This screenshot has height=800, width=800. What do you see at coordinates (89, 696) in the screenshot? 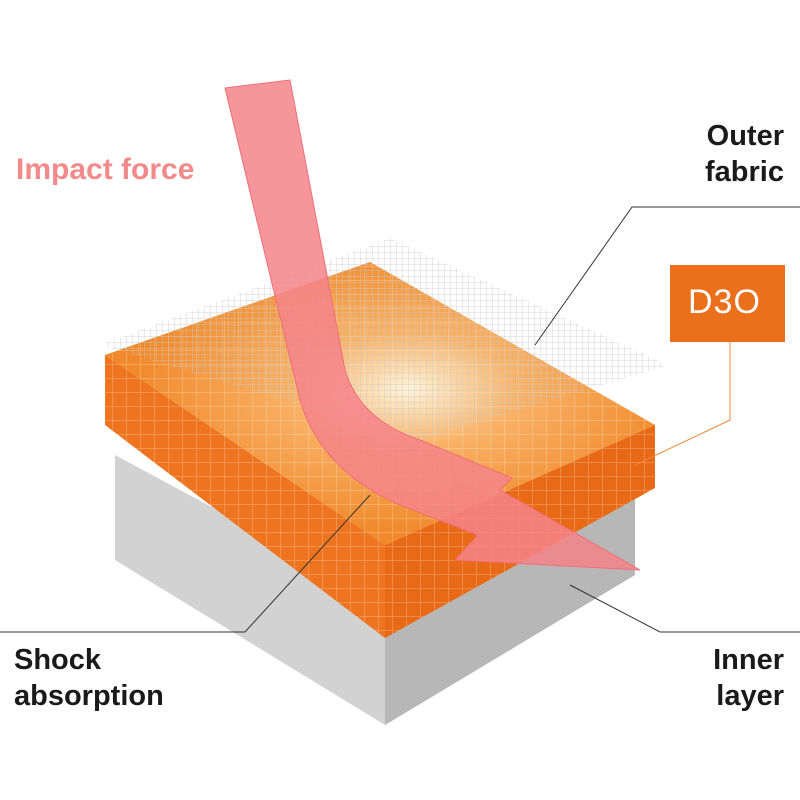
I see `shock-absorption-label-line2: absorption` at bounding box center [89, 696].